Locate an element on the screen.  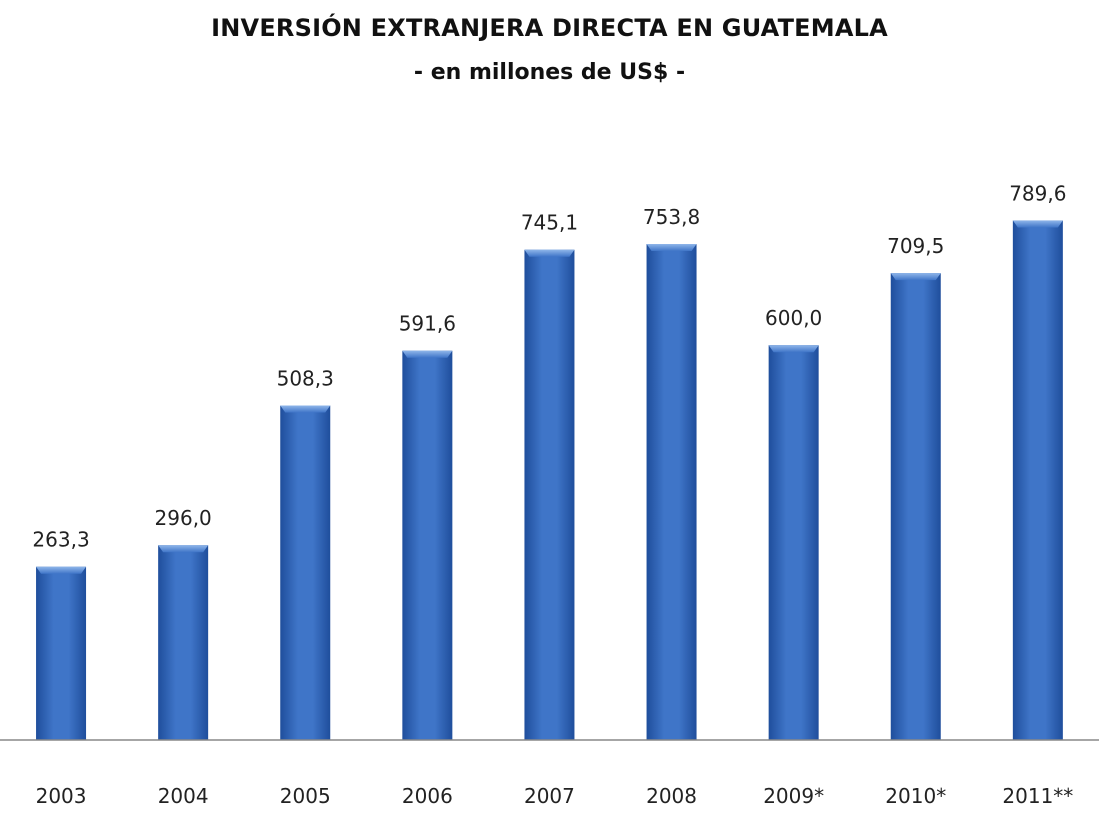
x-tick-label: 2010* is located at coordinates (915, 796).